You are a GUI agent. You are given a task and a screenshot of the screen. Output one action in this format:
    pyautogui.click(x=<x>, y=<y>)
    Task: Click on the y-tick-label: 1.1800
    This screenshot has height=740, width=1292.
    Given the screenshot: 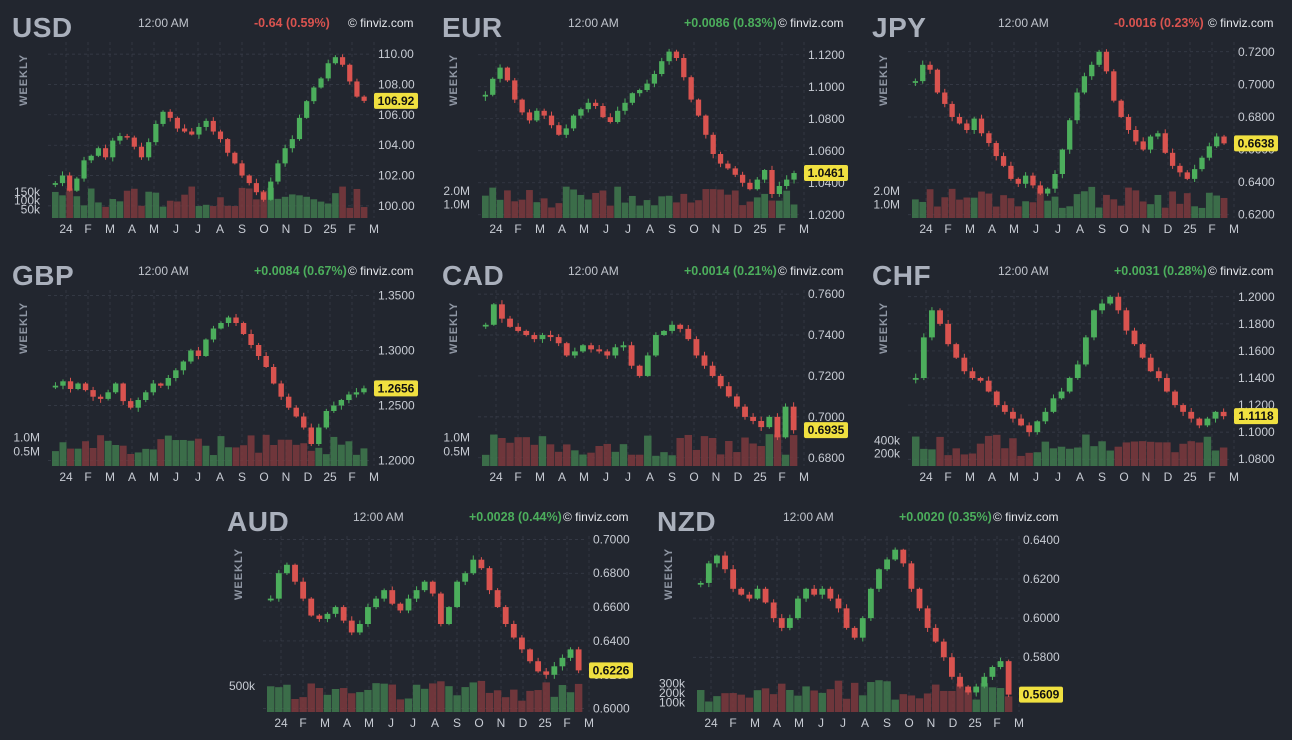 What is the action you would take?
    pyautogui.click(x=1256, y=324)
    